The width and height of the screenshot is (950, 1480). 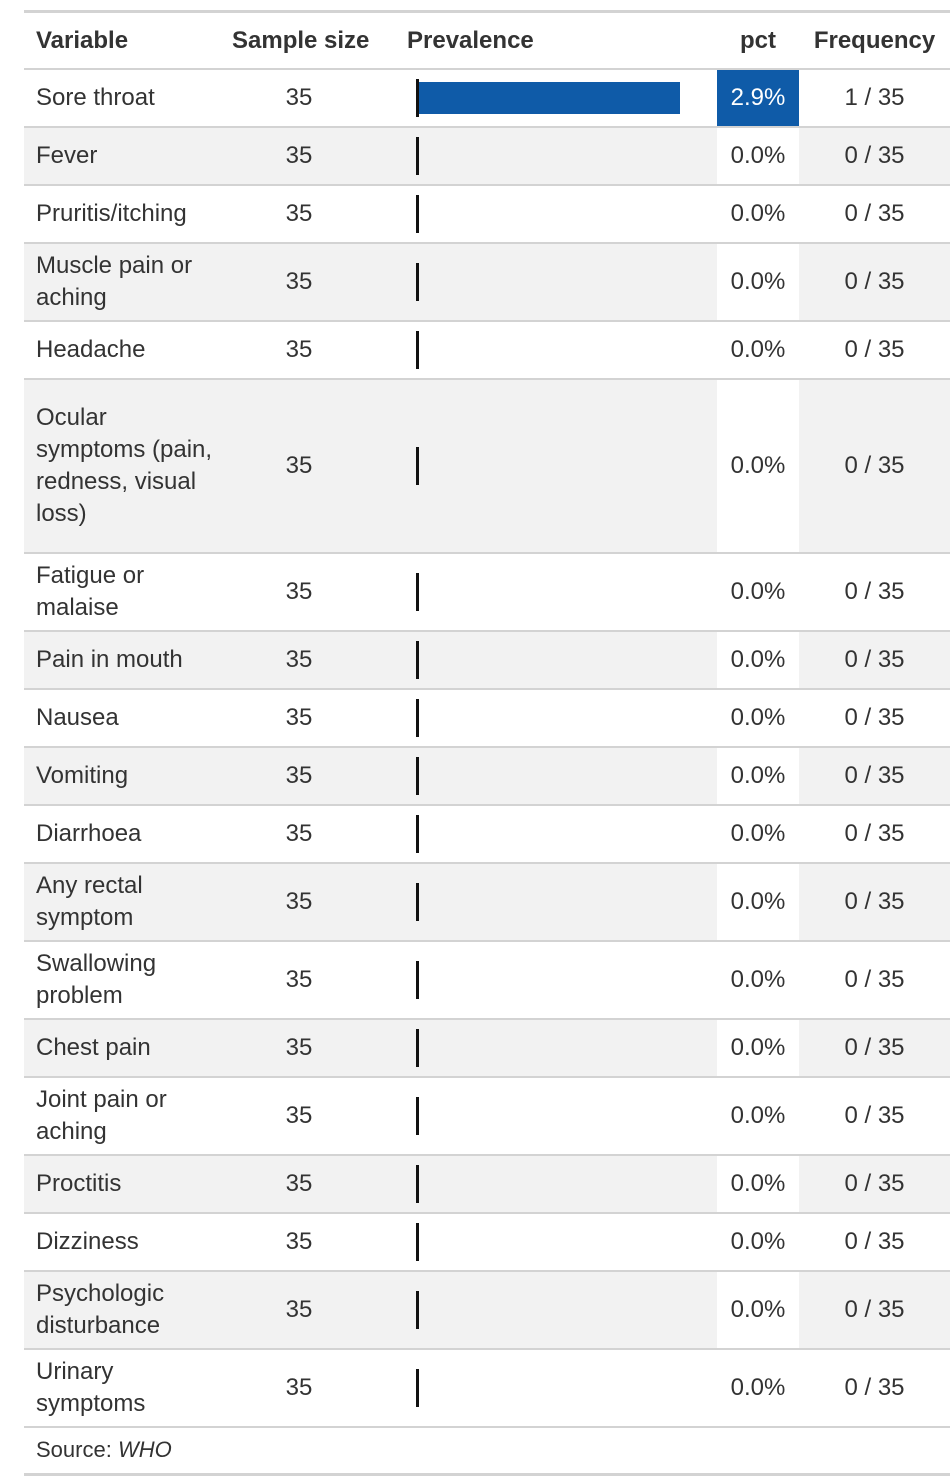 I want to click on table-row: Proctitis 35 0.0% 0 / 35, so click(x=487, y=1185).